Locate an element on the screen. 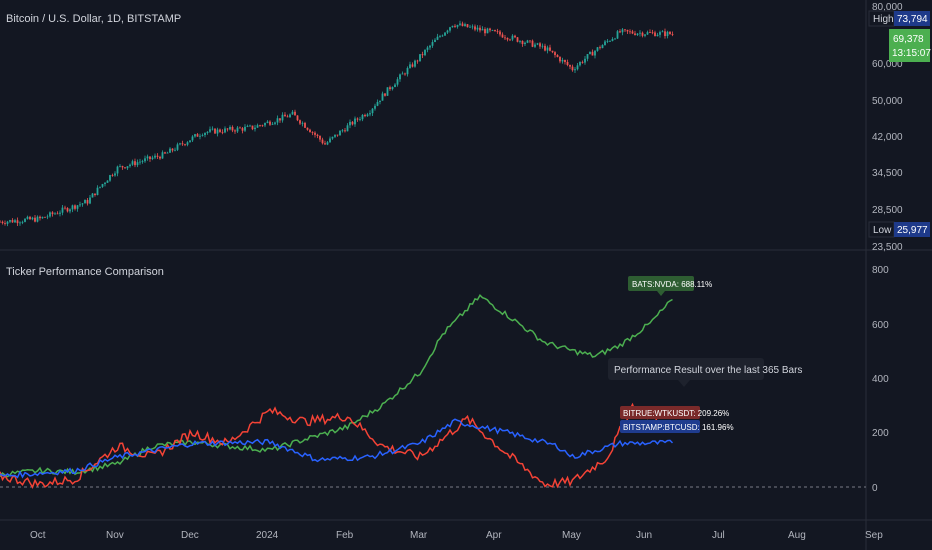 The height and width of the screenshot is (550, 932). wtk-label-box is located at coordinates (660, 412).